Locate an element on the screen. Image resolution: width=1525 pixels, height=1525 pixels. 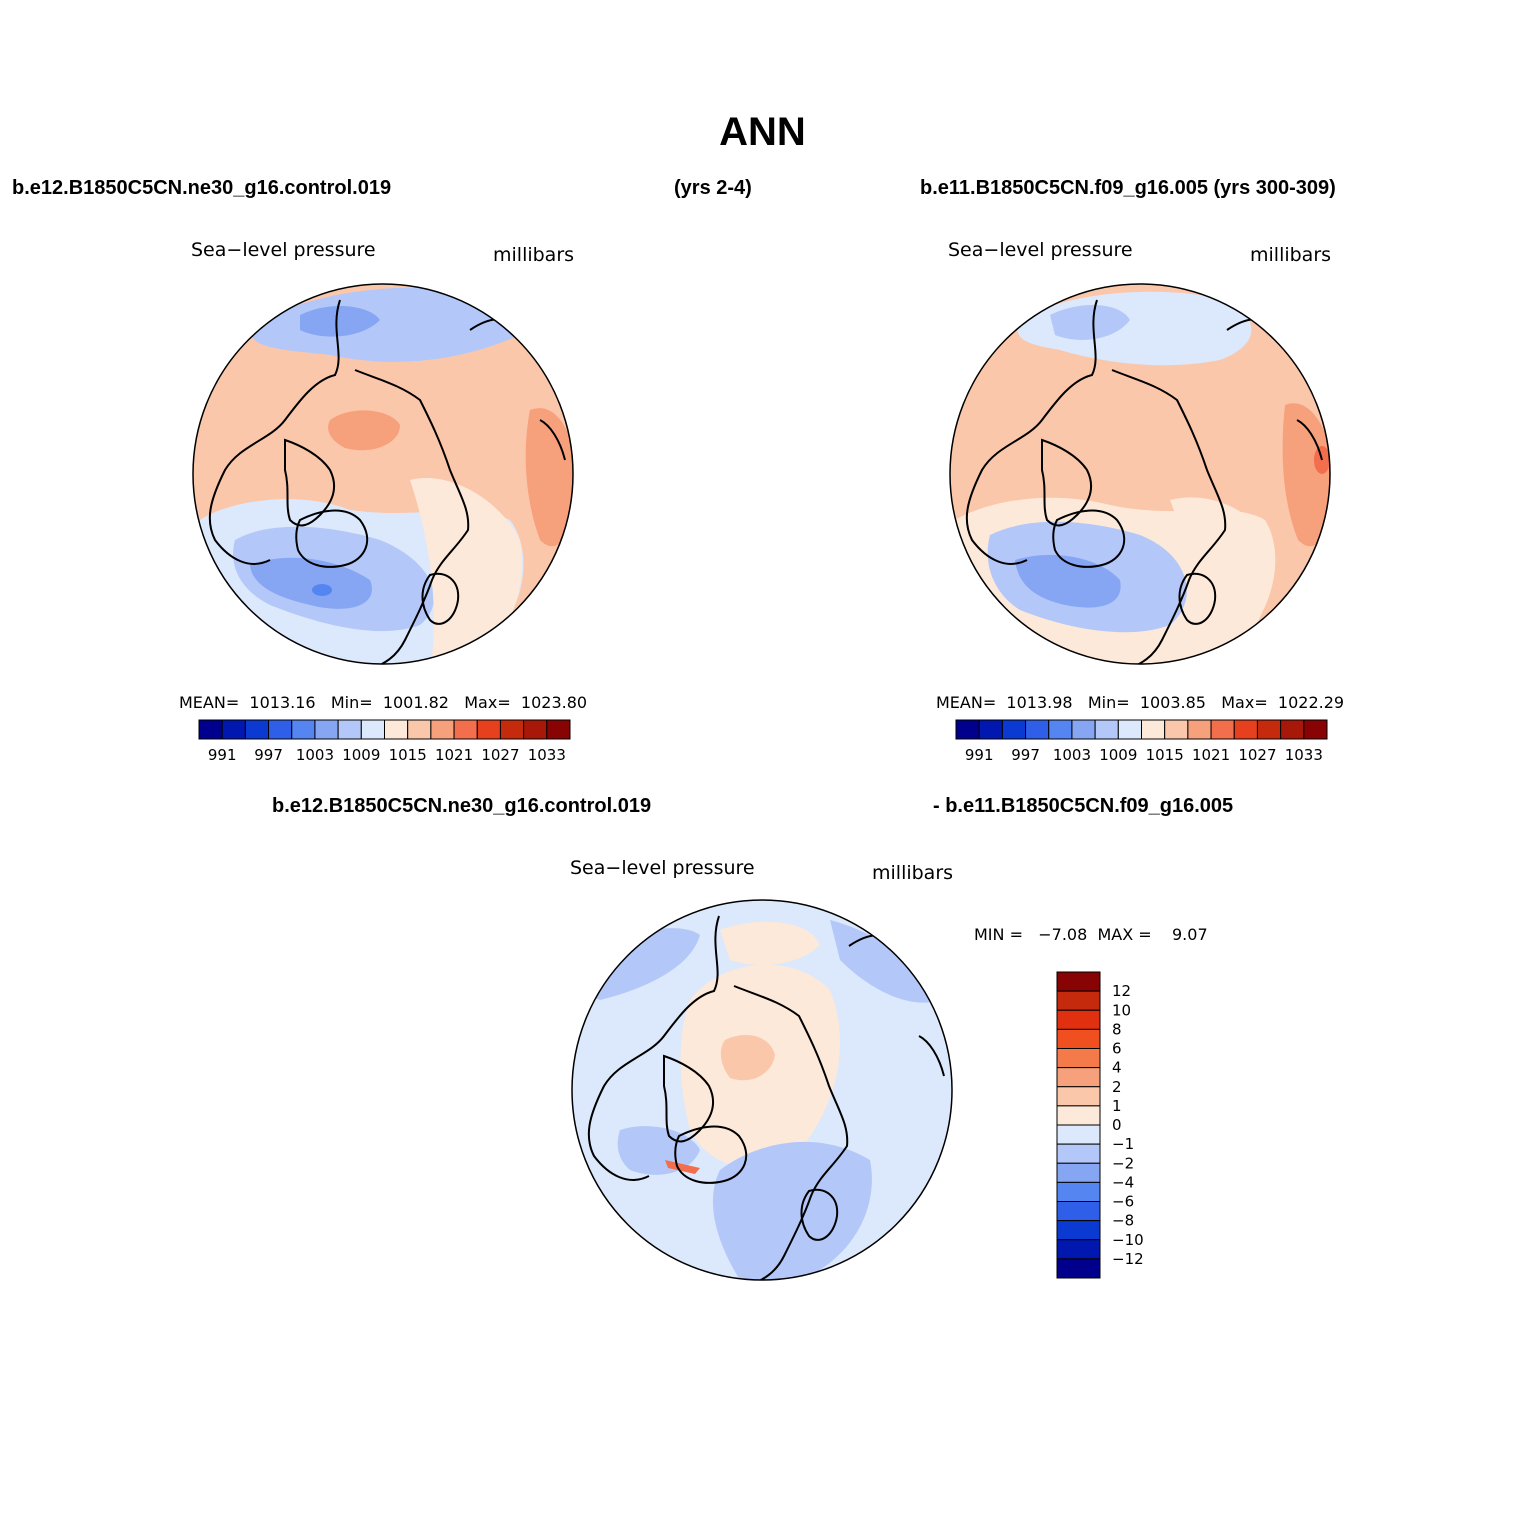
panel3-stats: MIN = −7.08 MAX = 9.07 is located at coordinates (1091, 934).